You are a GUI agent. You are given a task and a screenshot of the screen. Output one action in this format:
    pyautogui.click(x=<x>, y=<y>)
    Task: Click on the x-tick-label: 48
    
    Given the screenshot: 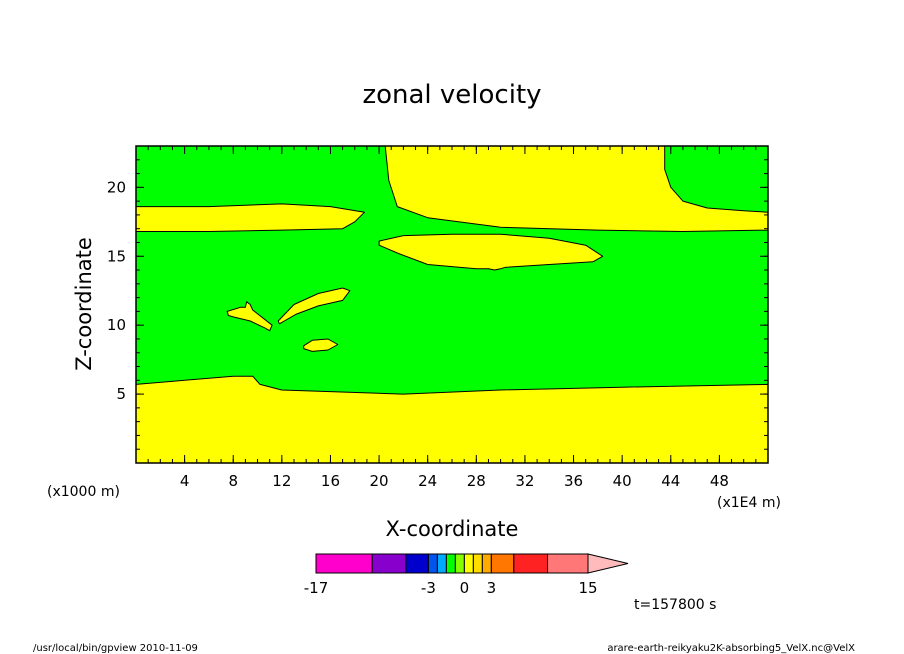 What is the action you would take?
    pyautogui.click(x=719, y=481)
    